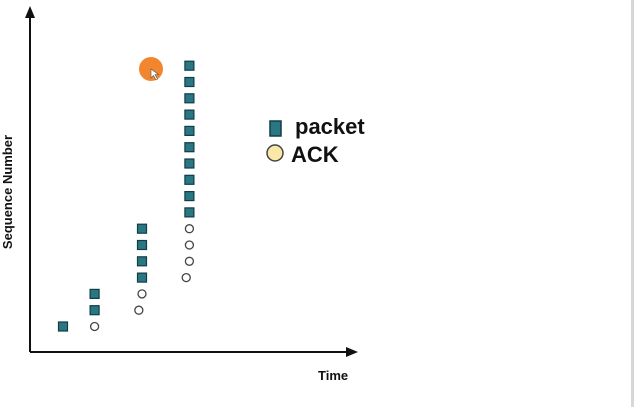 This screenshot has height=407, width=634. I want to click on legend: packet ACK, so click(315, 140).